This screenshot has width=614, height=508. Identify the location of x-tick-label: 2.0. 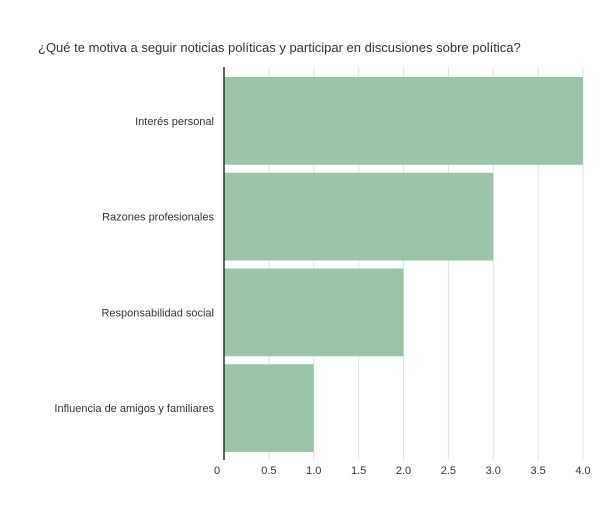
(403, 471).